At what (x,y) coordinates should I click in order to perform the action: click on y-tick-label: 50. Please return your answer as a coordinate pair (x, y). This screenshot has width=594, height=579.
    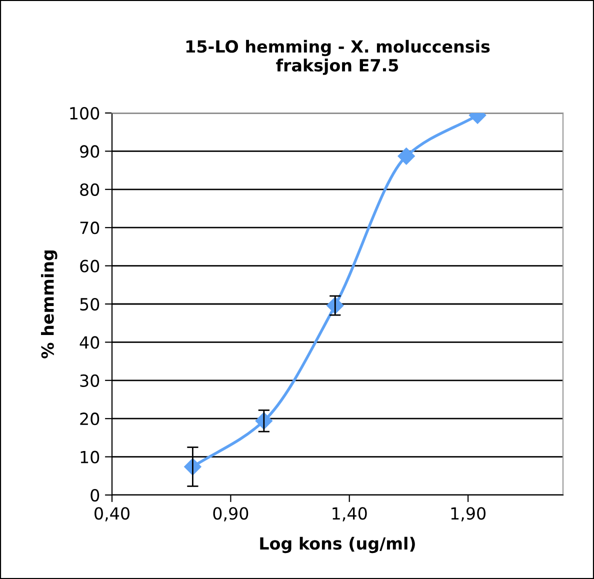
    Looking at the image, I should click on (90, 304).